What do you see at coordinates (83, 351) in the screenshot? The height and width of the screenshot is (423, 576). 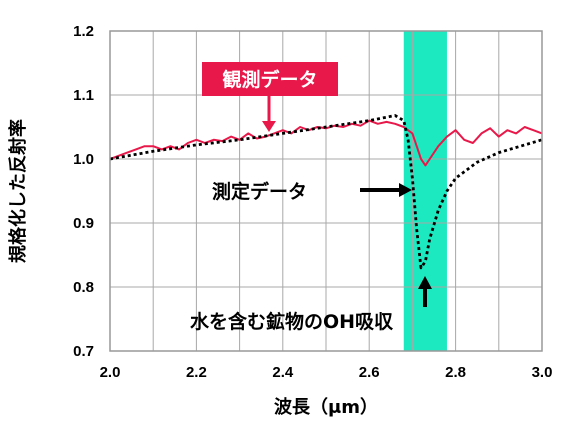 I see `y-tick-label: 0.7` at bounding box center [83, 351].